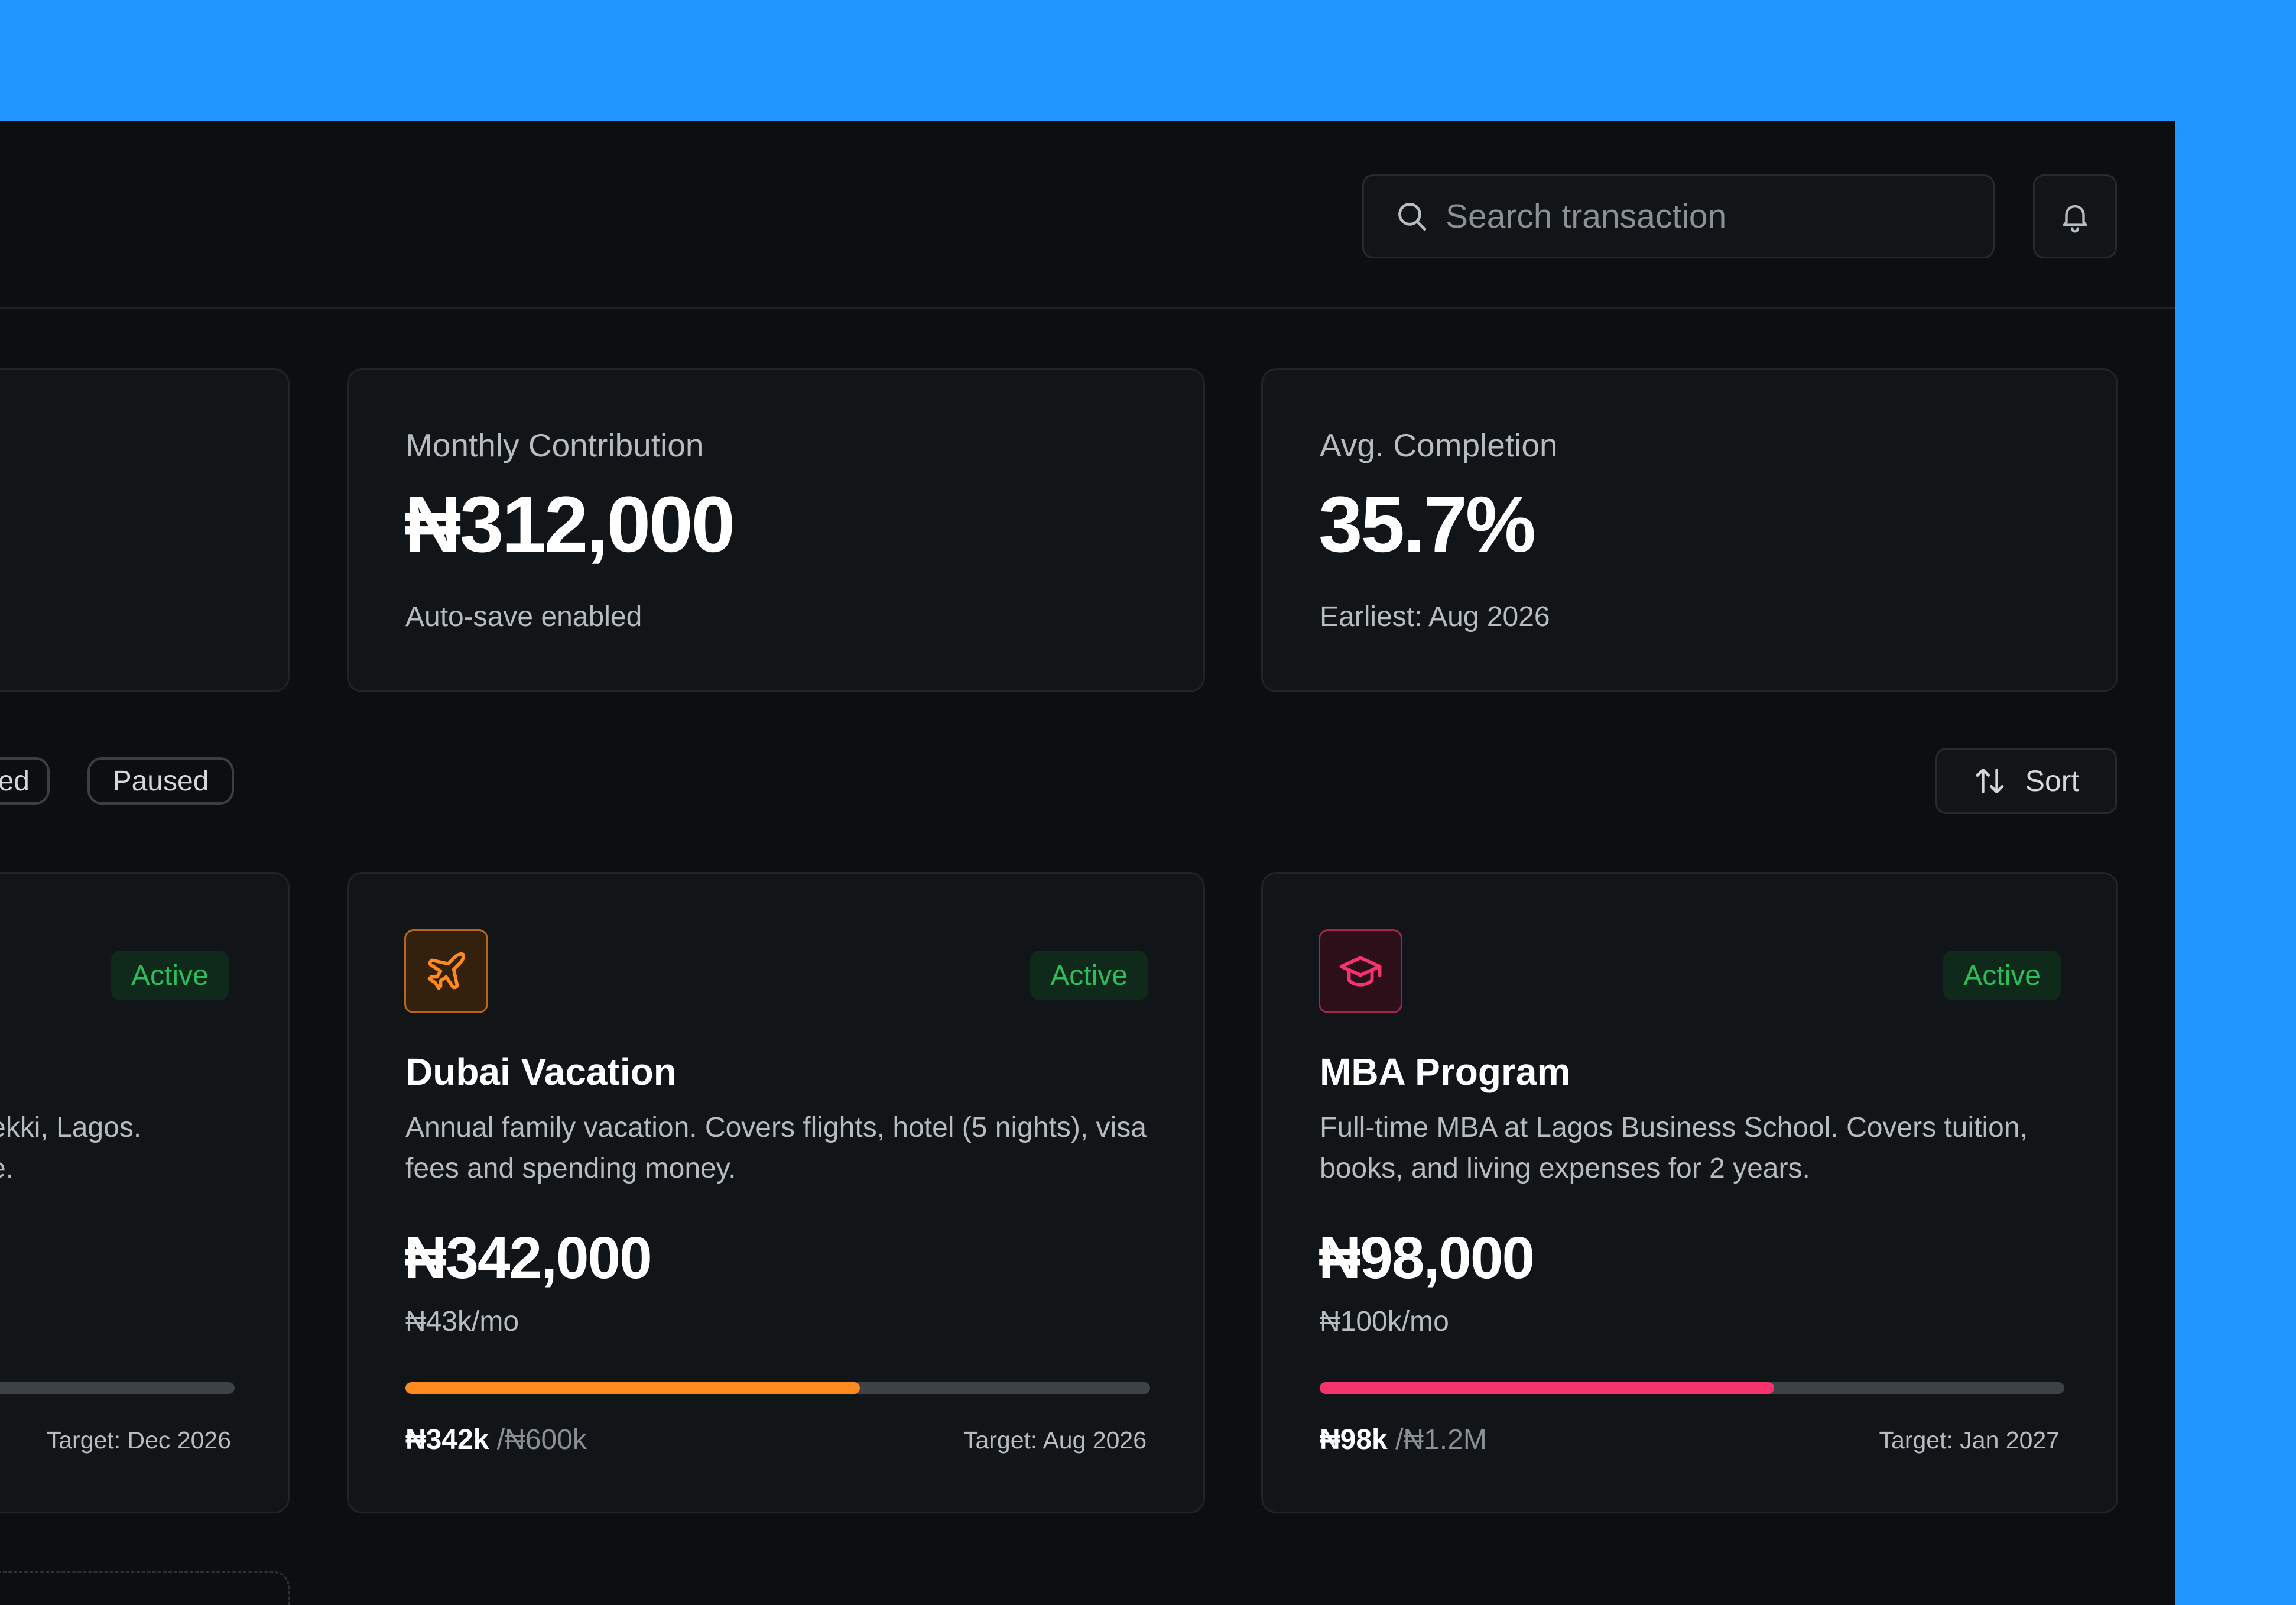 This screenshot has height=1605, width=2296. Describe the element at coordinates (1354, 1440) in the screenshot. I see `goal-saved: ₦98k` at that location.